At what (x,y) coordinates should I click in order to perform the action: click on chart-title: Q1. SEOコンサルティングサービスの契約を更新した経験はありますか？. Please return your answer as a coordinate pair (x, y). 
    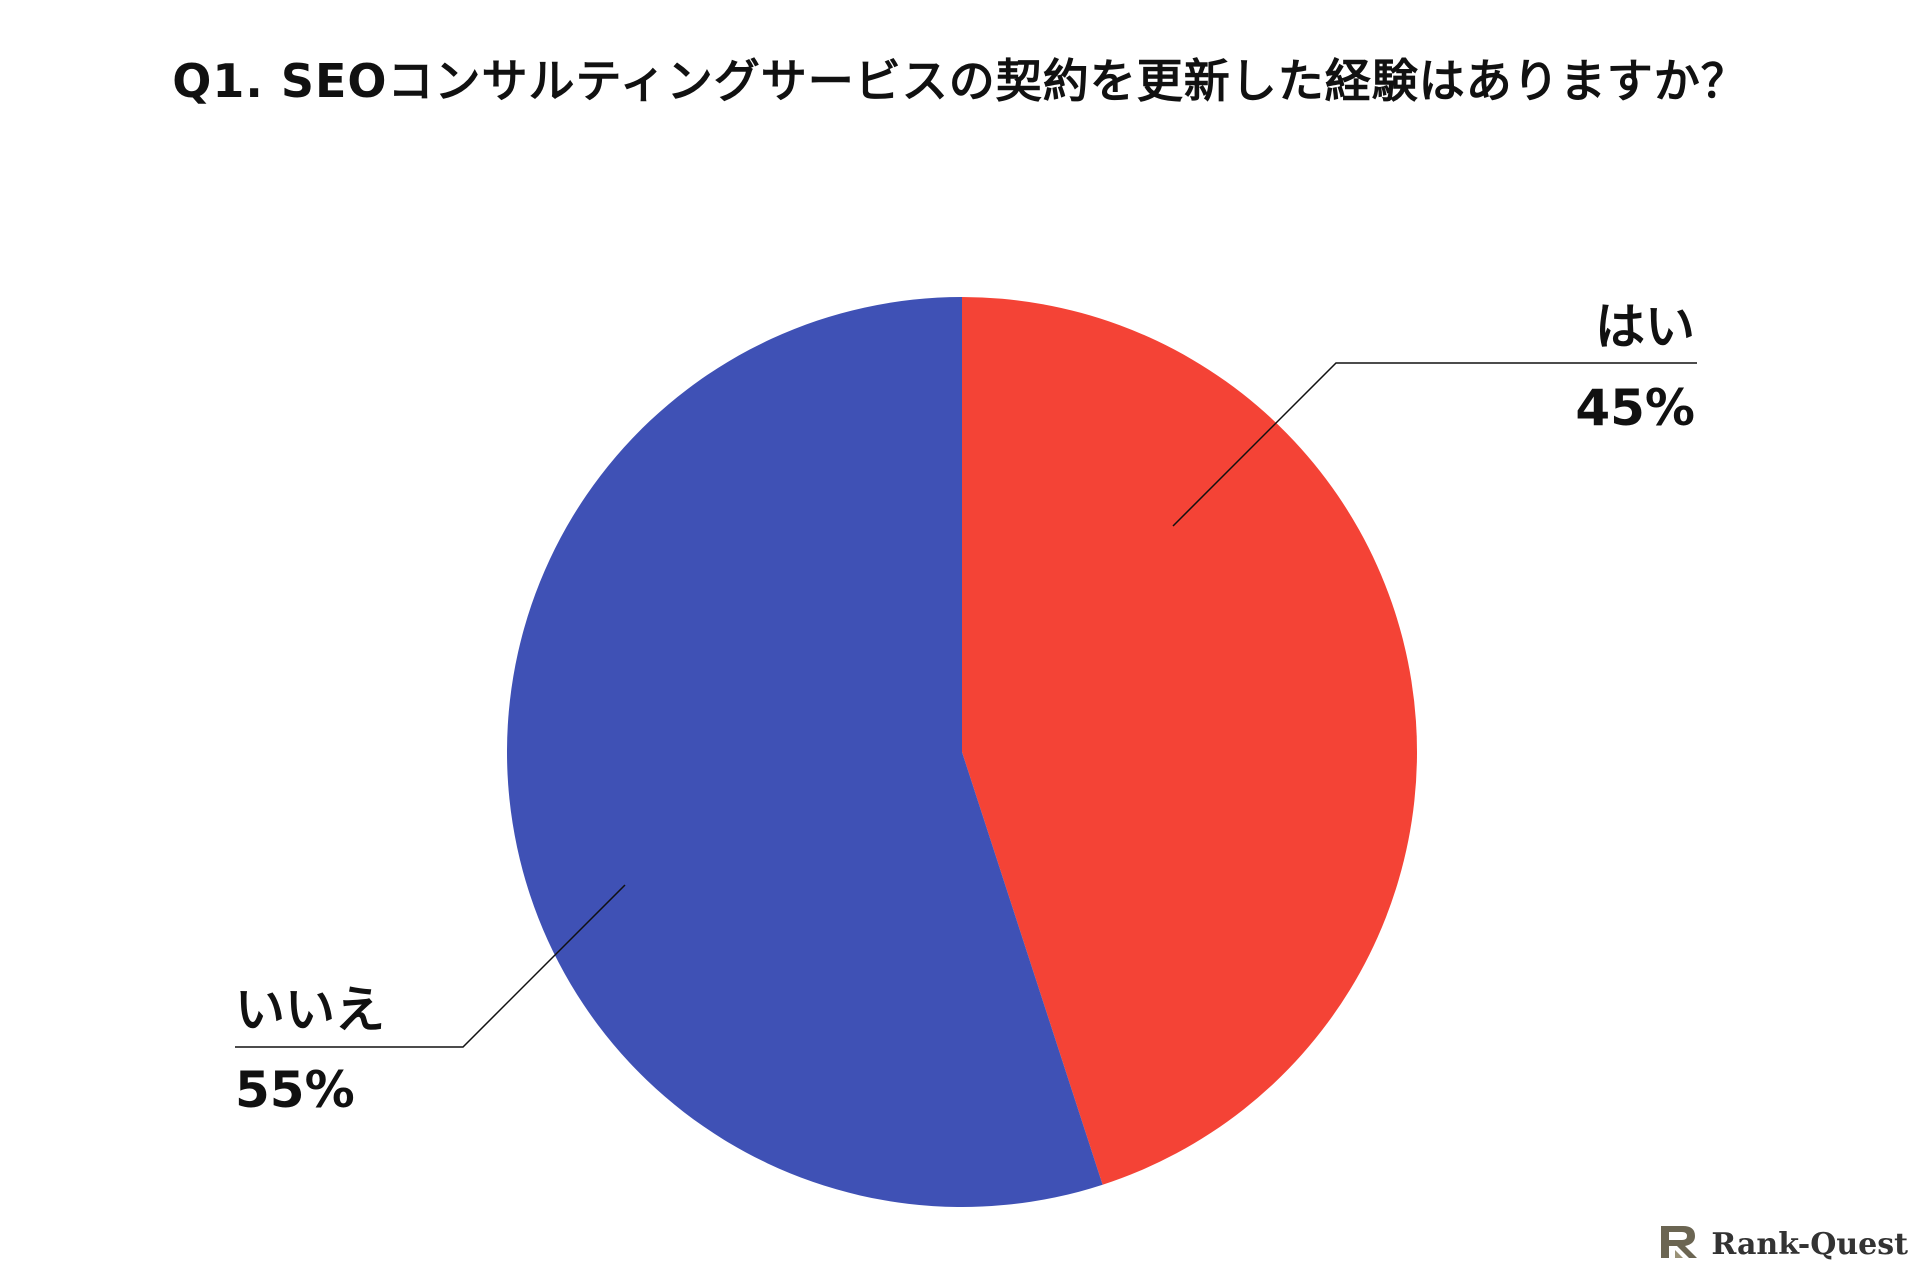
    Looking at the image, I should click on (960, 81).